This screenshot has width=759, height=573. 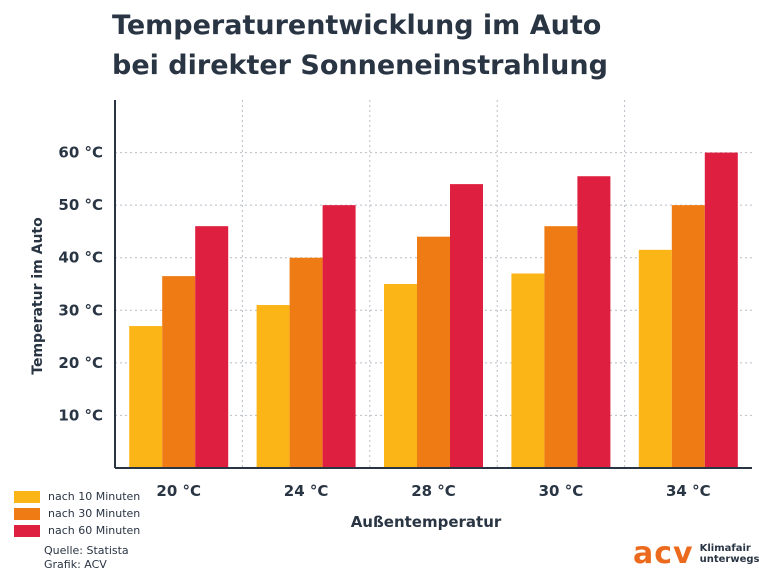 What do you see at coordinates (80, 310) in the screenshot?
I see `y-tick-label: 30 °C` at bounding box center [80, 310].